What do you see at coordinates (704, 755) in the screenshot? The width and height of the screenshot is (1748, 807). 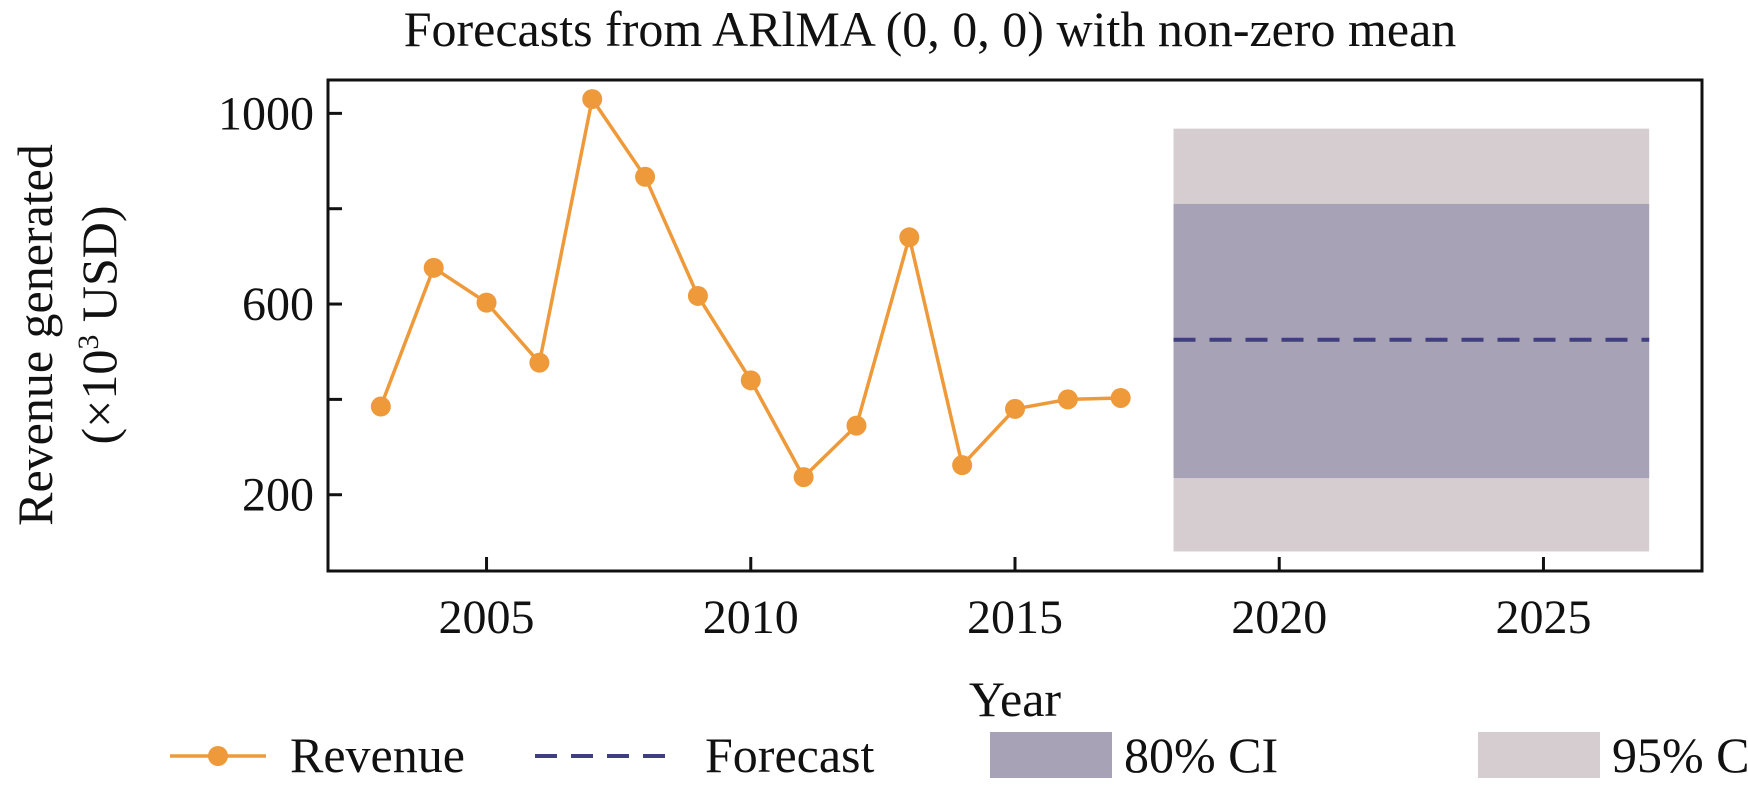 I see `legend-item-forecast: Forecast` at bounding box center [704, 755].